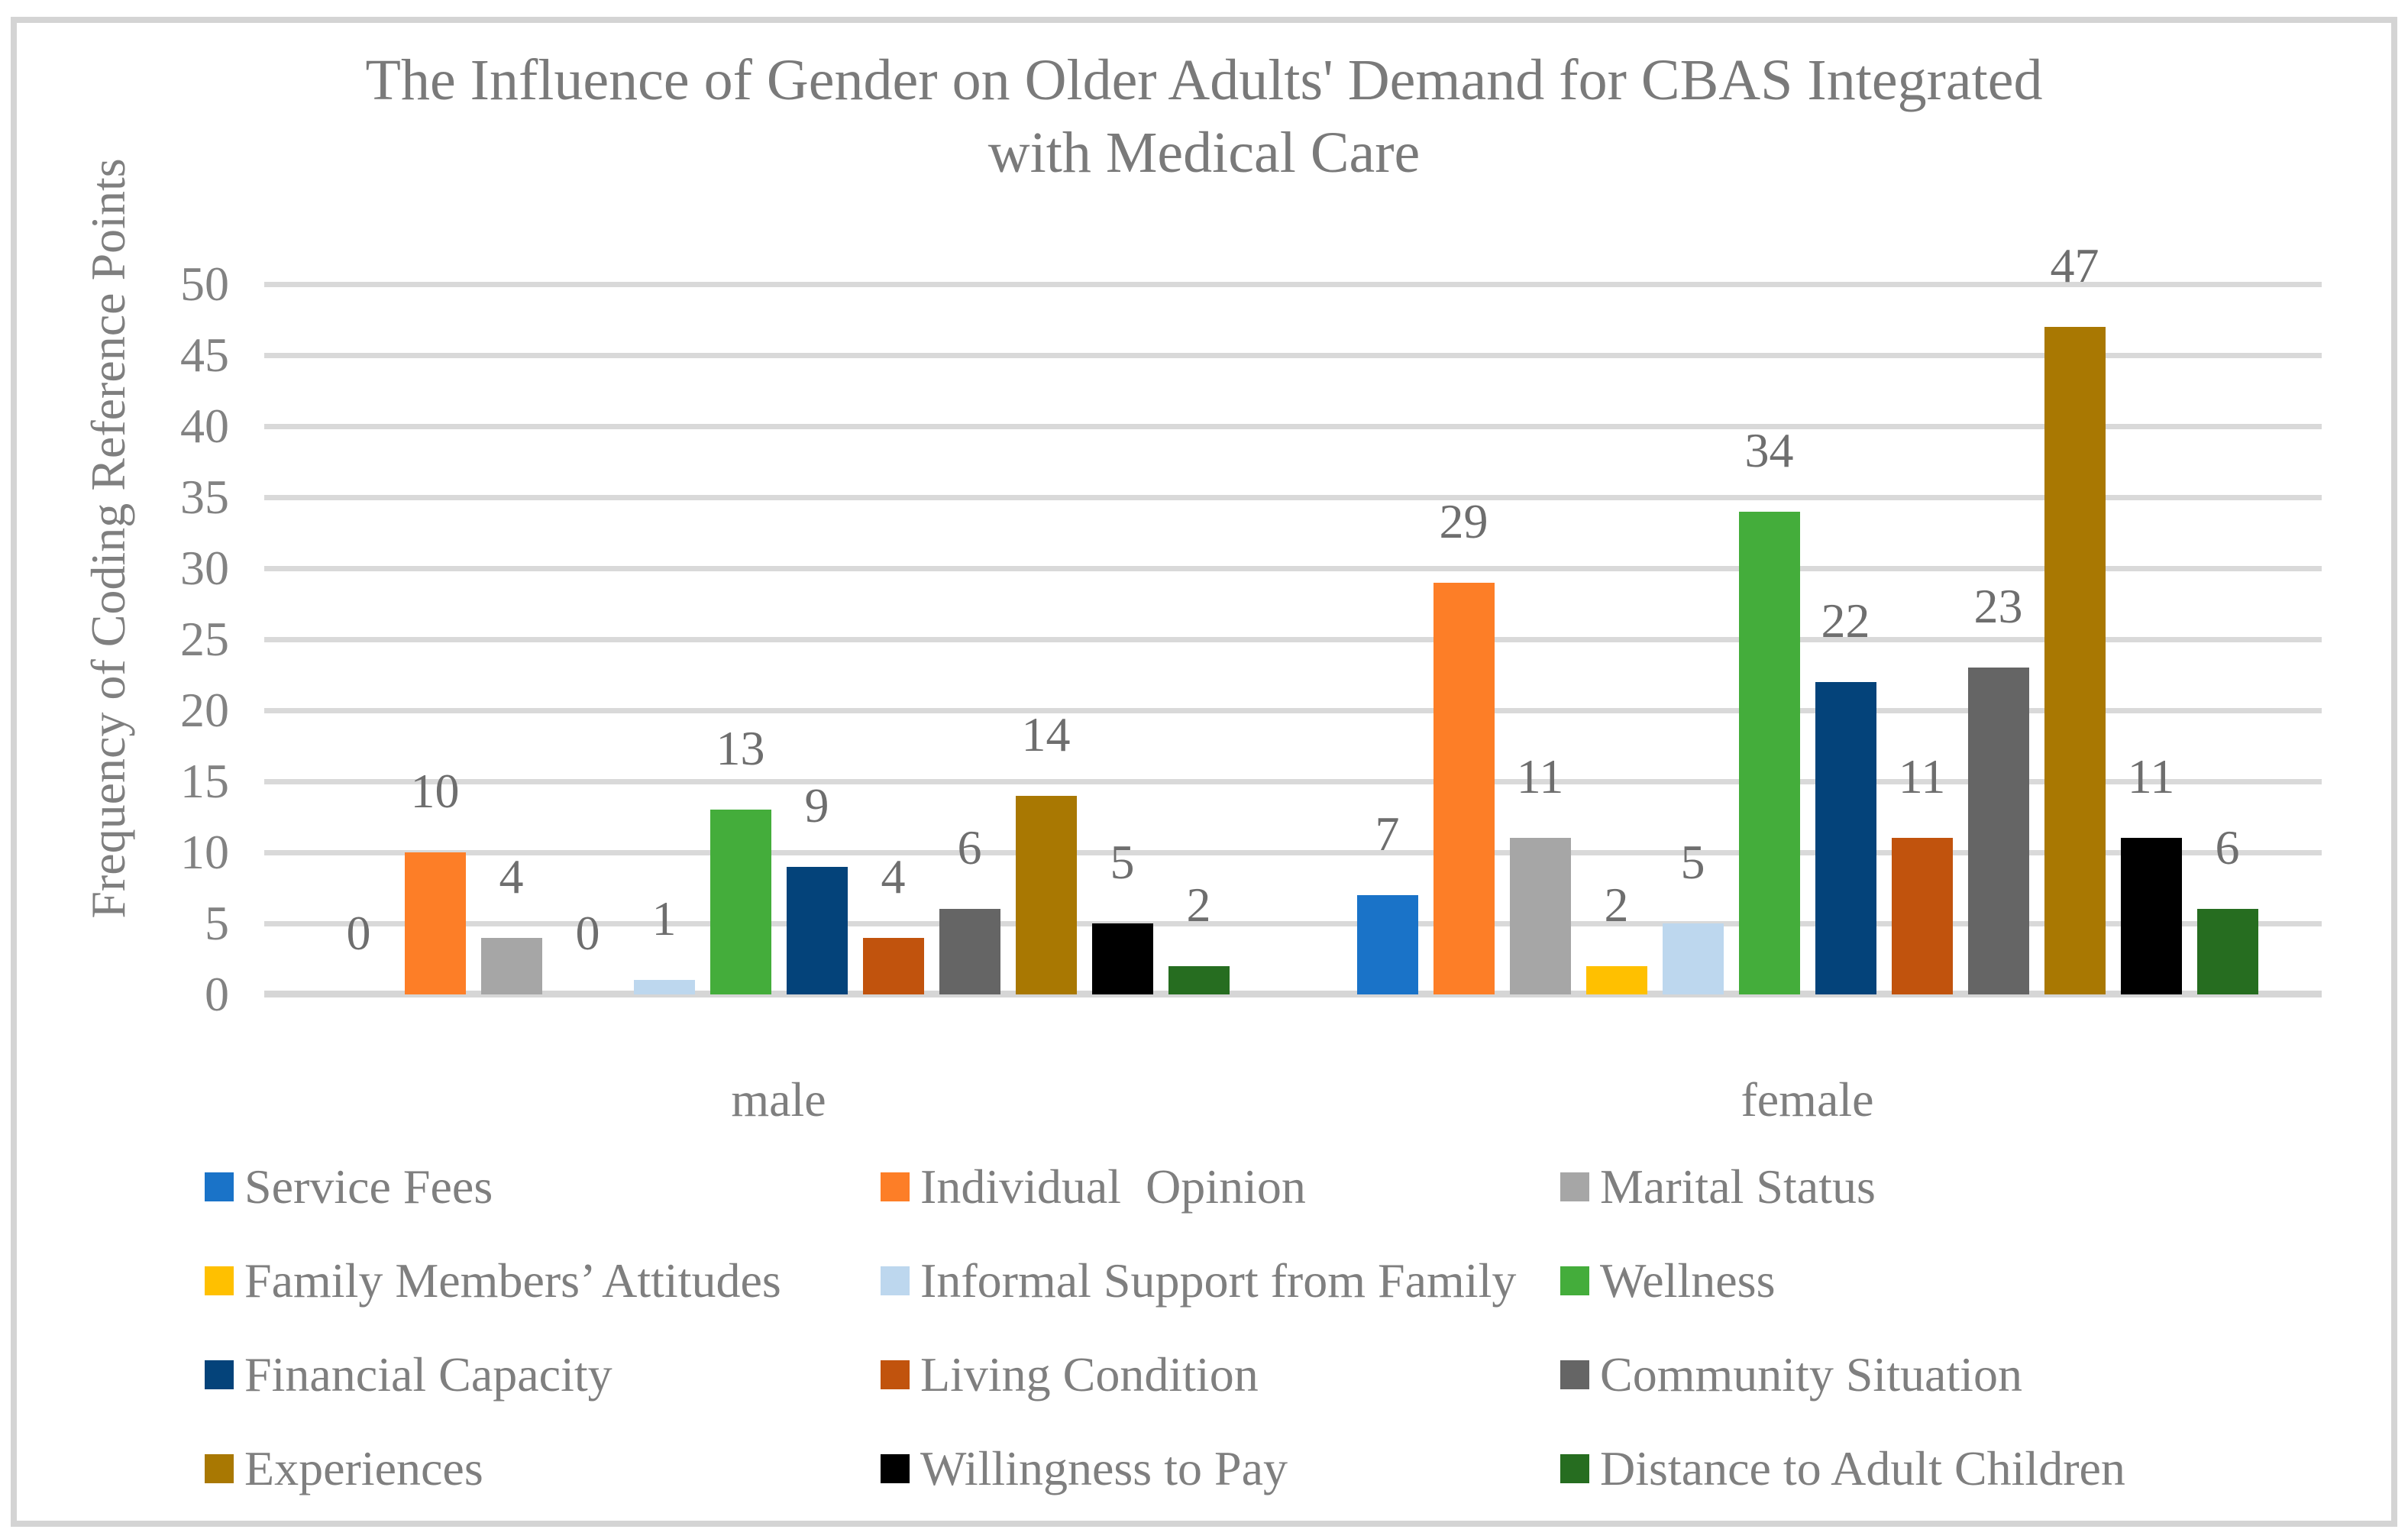 The image size is (2408, 1539). Describe the element at coordinates (1769, 449) in the screenshot. I see `bar-value-label: 34` at that location.